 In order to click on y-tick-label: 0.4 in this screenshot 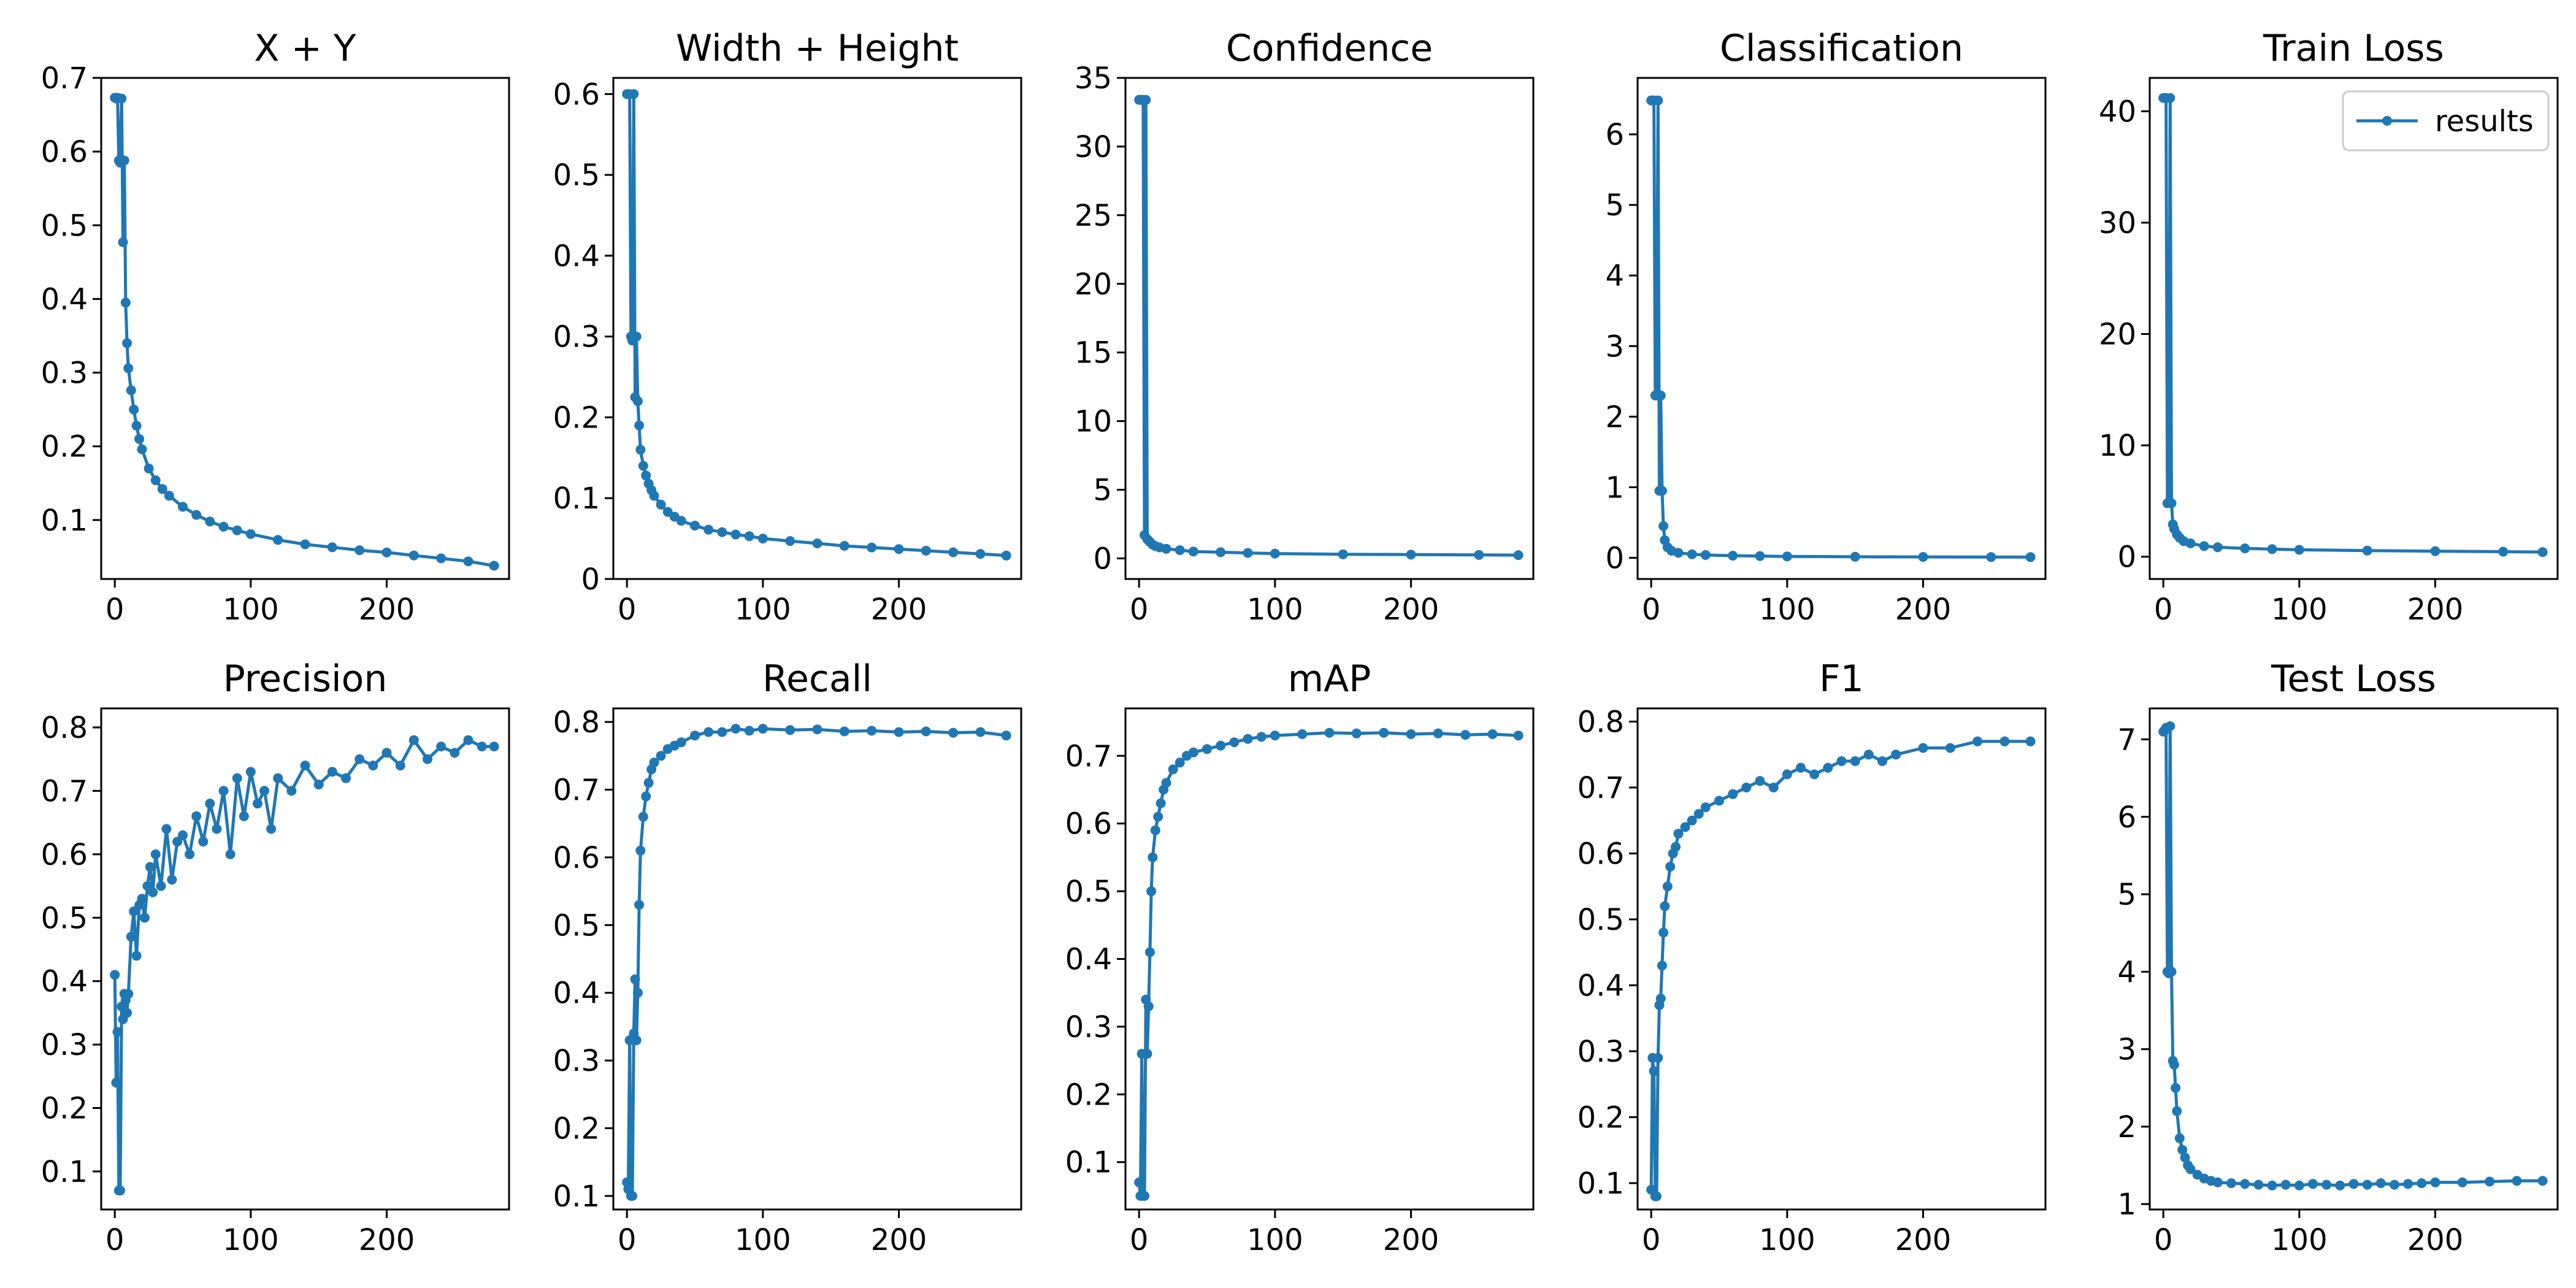, I will do `click(1600, 986)`.